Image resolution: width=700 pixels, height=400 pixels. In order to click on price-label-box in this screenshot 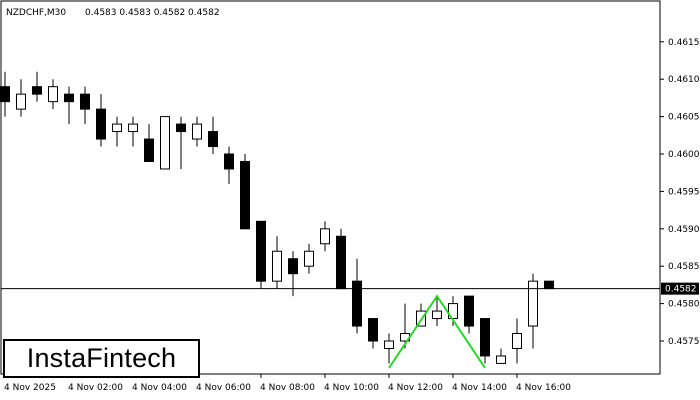, I will do `click(680, 288)`.